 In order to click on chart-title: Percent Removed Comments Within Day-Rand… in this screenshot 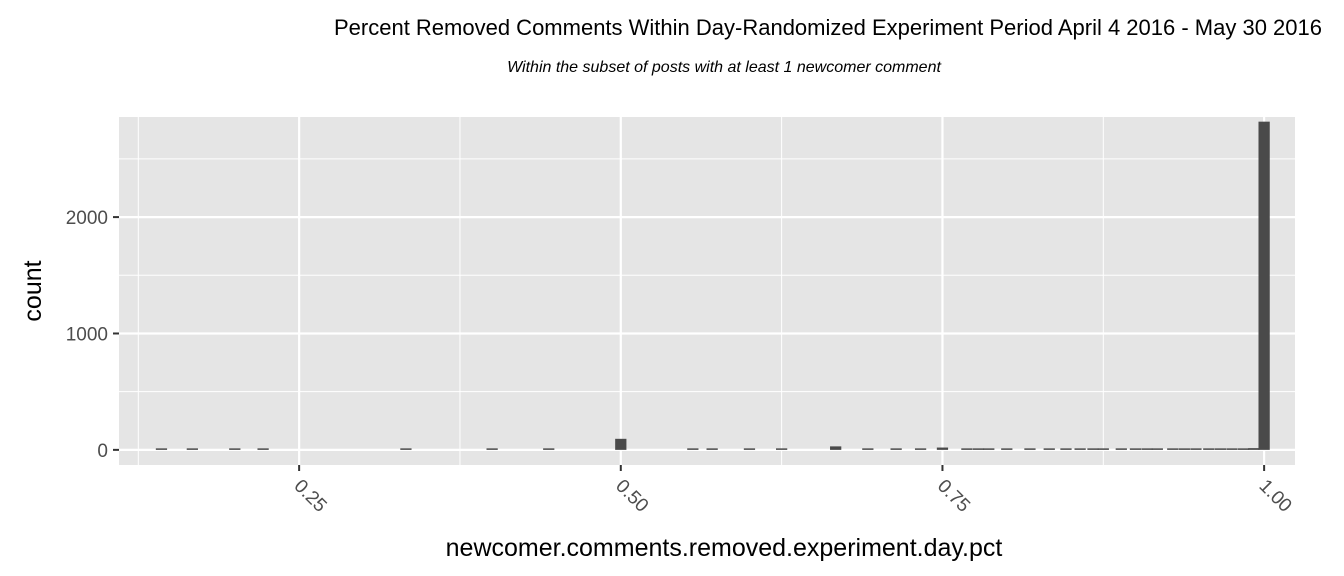, I will do `click(828, 27)`.